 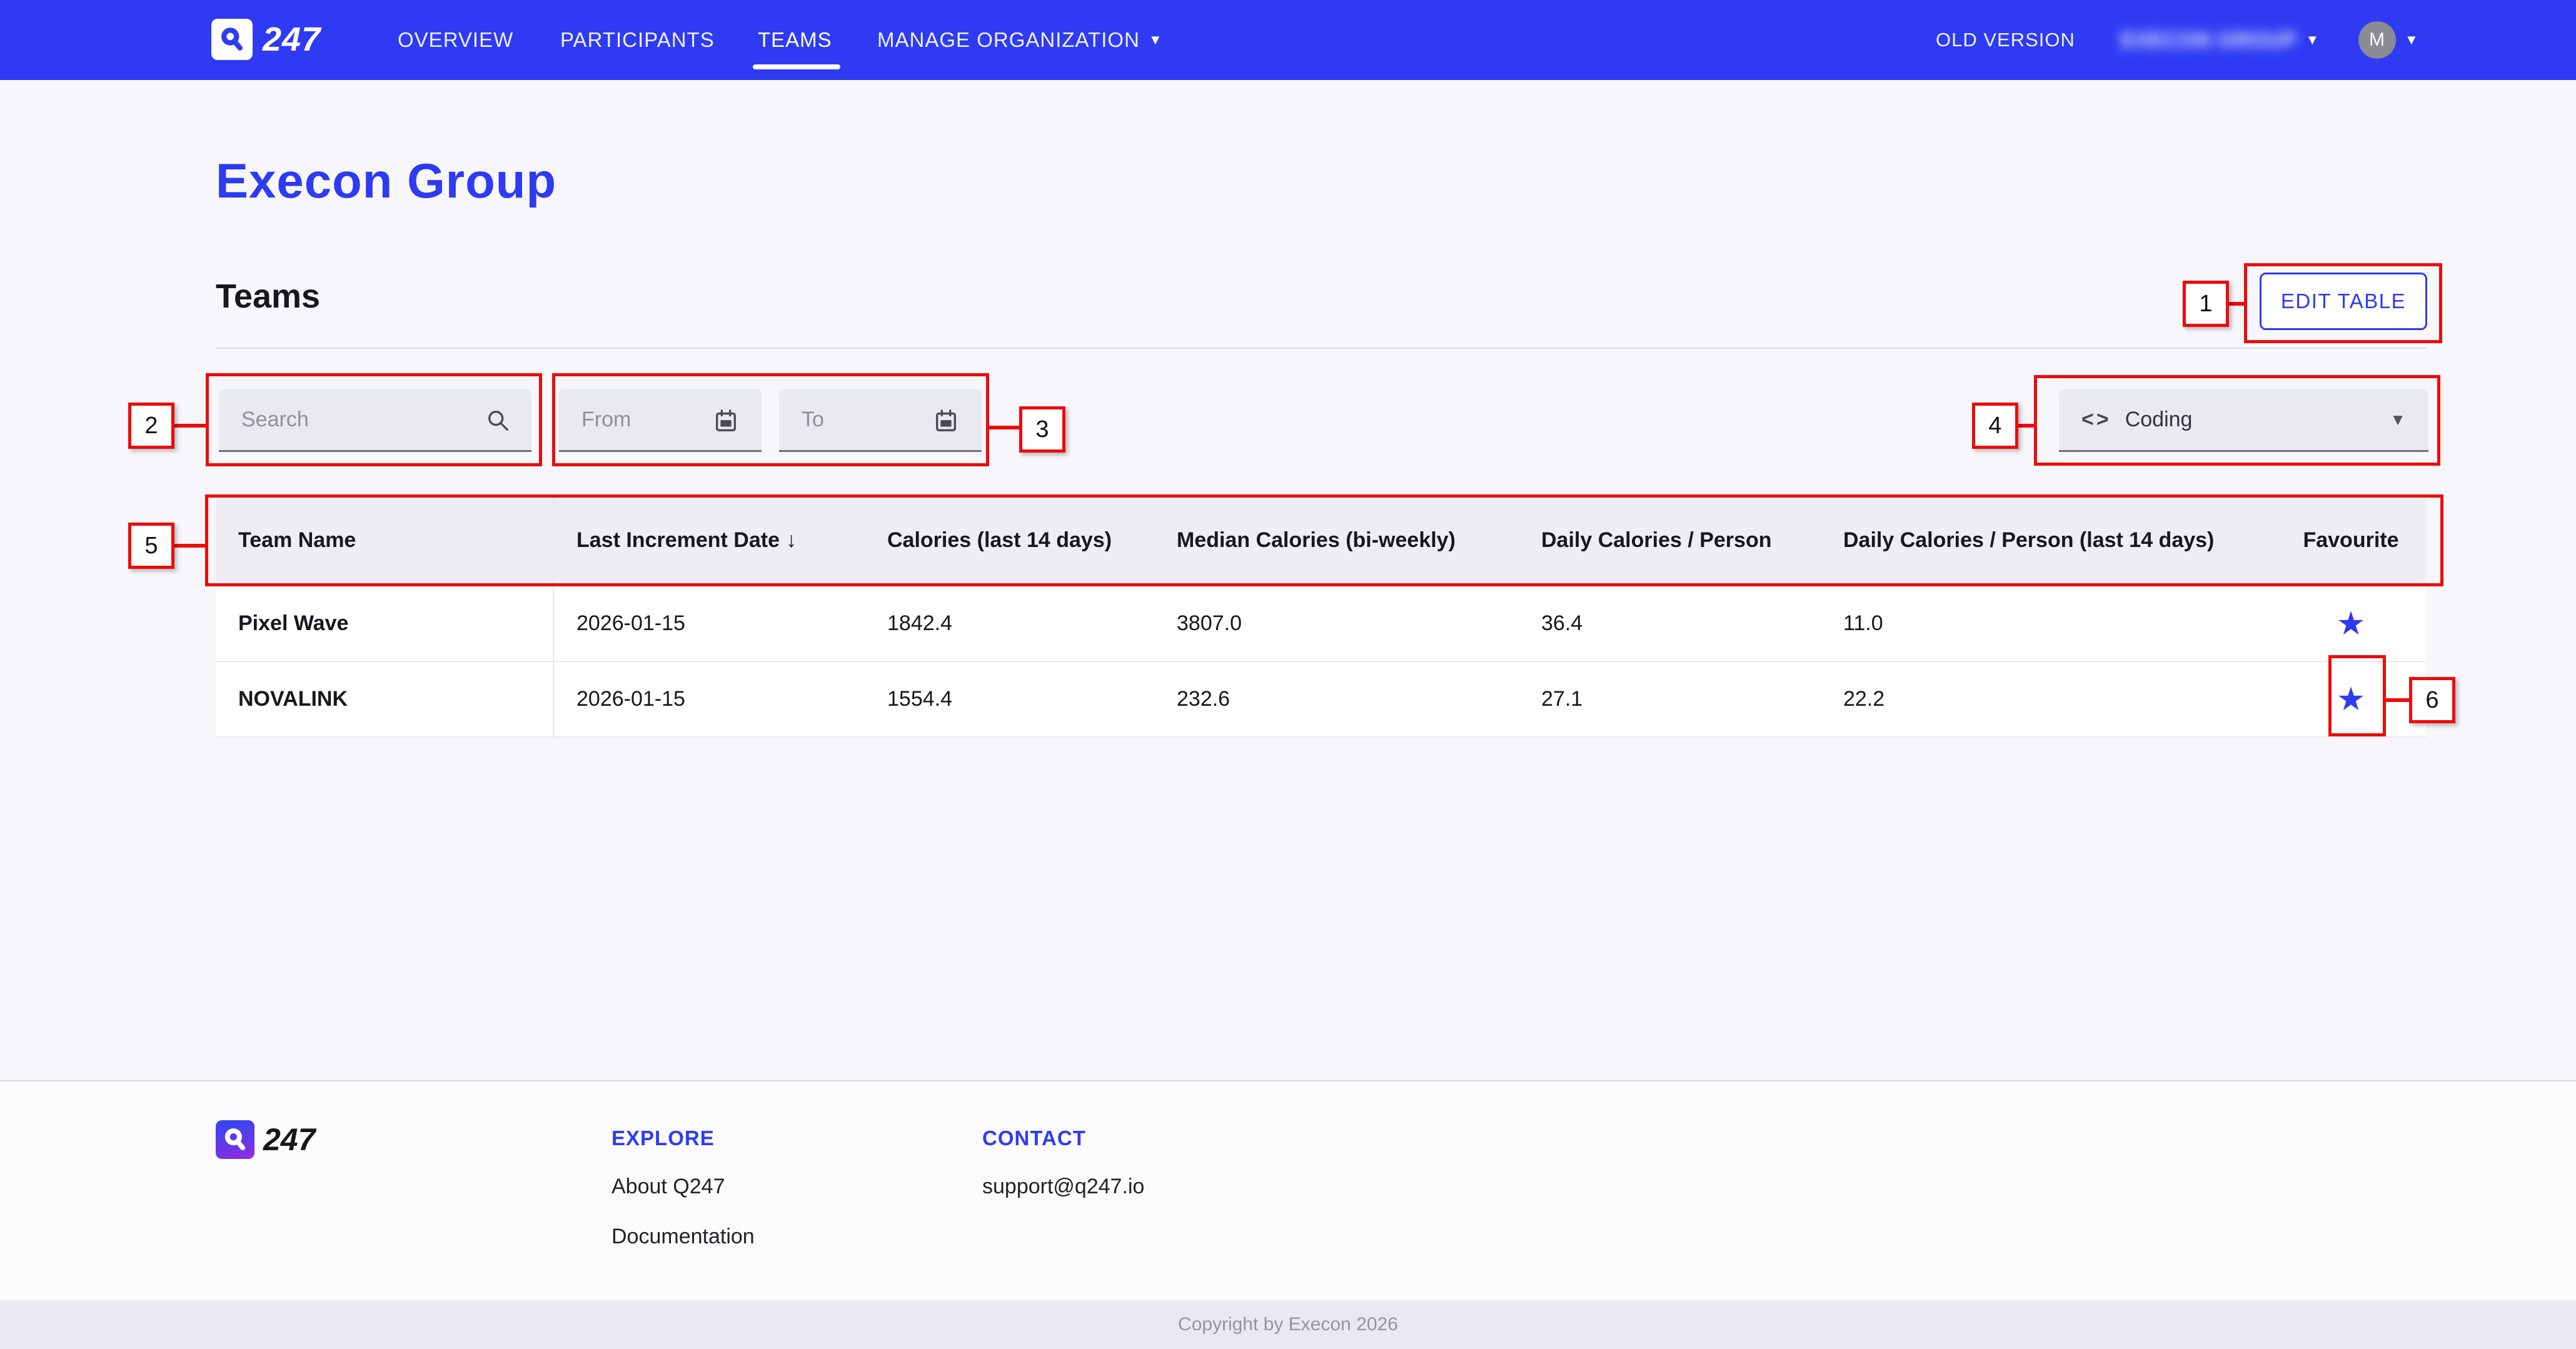 I want to click on column-header-calories-14d: Calories (last 14 days), so click(x=1009, y=540).